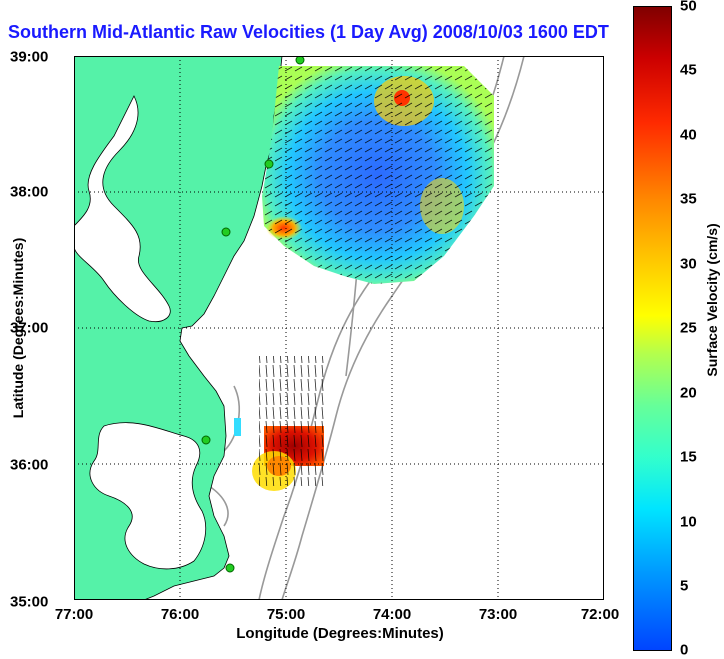 The image size is (724, 659). Describe the element at coordinates (29, 465) in the screenshot. I see `y-tick: 36:00` at that location.